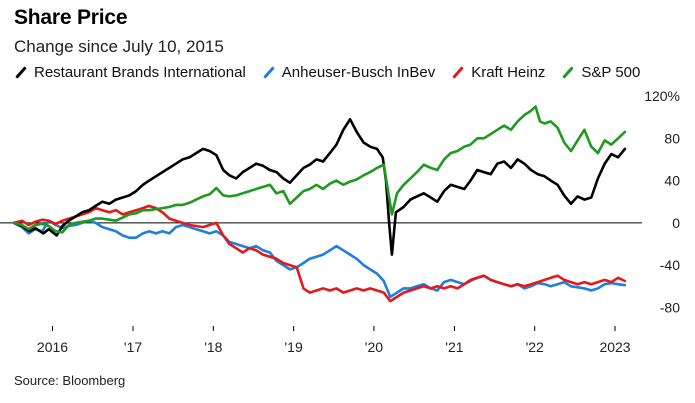 This screenshot has height=403, width=695. What do you see at coordinates (670, 265) in the screenshot?
I see `y-tick-label: -40` at bounding box center [670, 265].